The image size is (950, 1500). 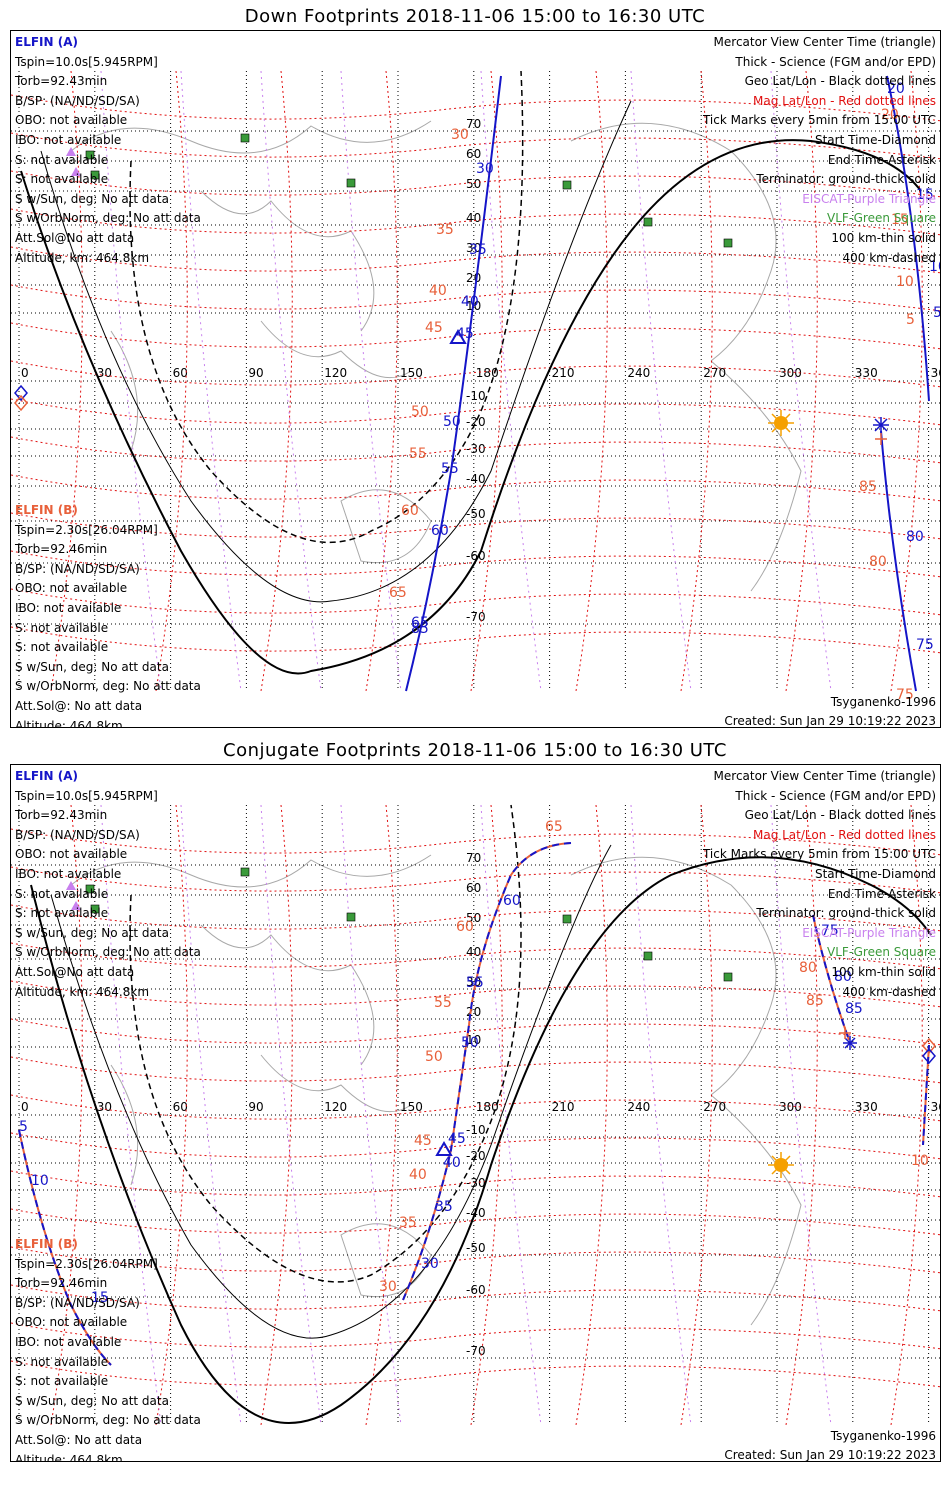 I want to click on elfin-a-line: Altitude, km: 464.8km, so click(x=82, y=257).